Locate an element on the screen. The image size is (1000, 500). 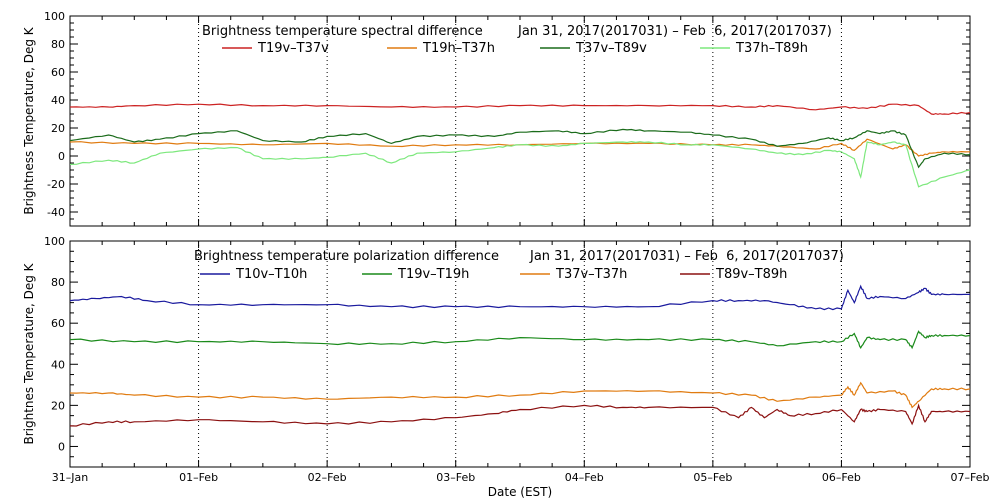
legend-entry: T10v–T10h is located at coordinates (271, 274).